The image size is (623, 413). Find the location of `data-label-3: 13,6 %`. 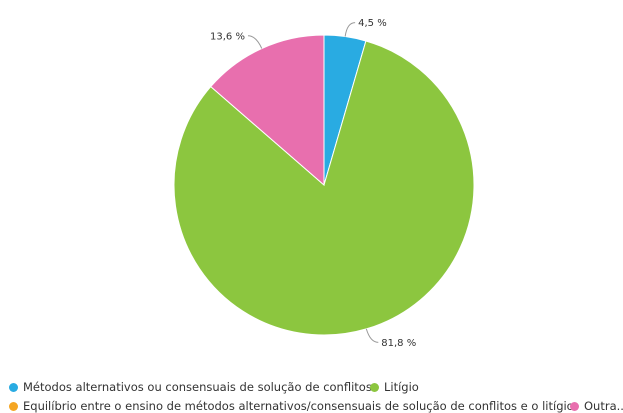

data-label-3: 13,6 % is located at coordinates (227, 36).